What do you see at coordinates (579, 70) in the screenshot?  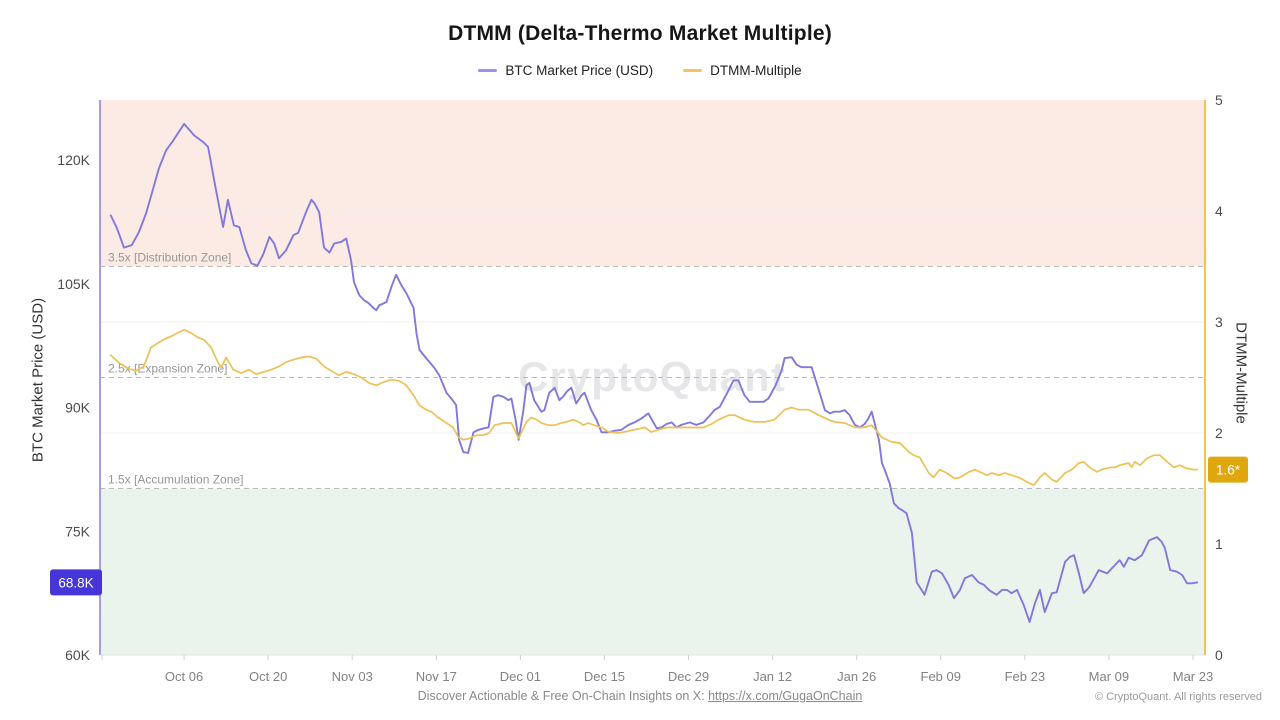 I see `legend-label: BTC Market Price (USD)` at bounding box center [579, 70].